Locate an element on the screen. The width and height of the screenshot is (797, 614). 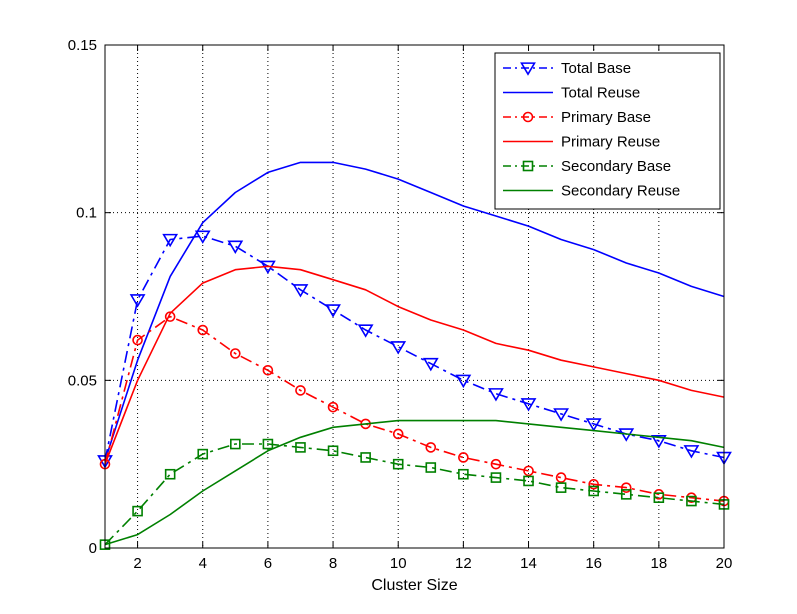
legend-label: Total Reuse is located at coordinates (600, 93).